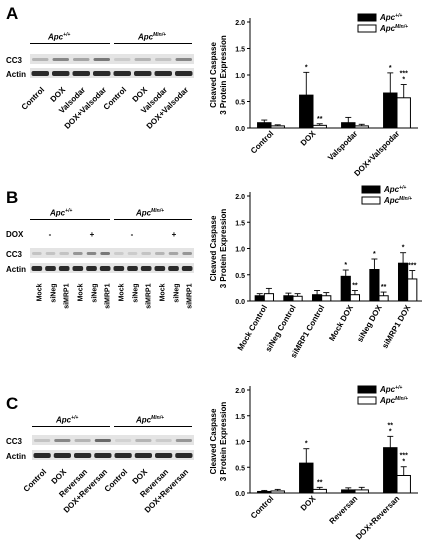  Describe the element at coordinates (281, 329) in the screenshot. I see `x-tick-label: siNeg Control` at that location.